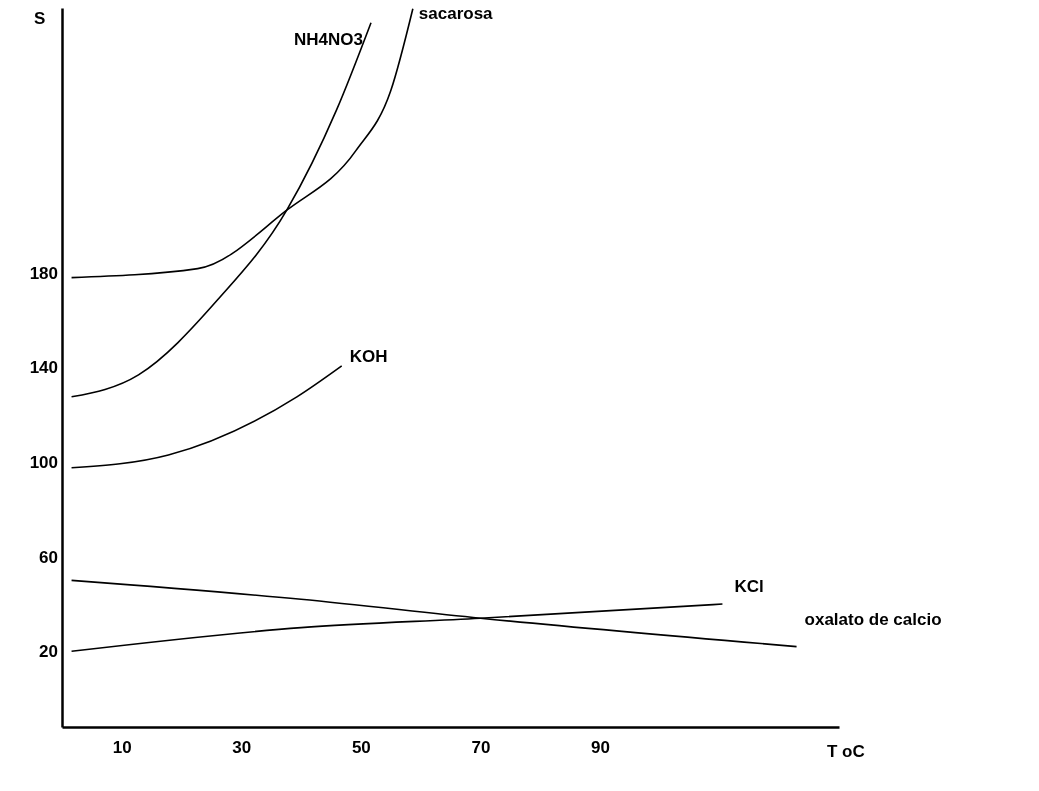 The image size is (1039, 791). What do you see at coordinates (361, 748) in the screenshot?
I see `x-tick-label: 50` at bounding box center [361, 748].